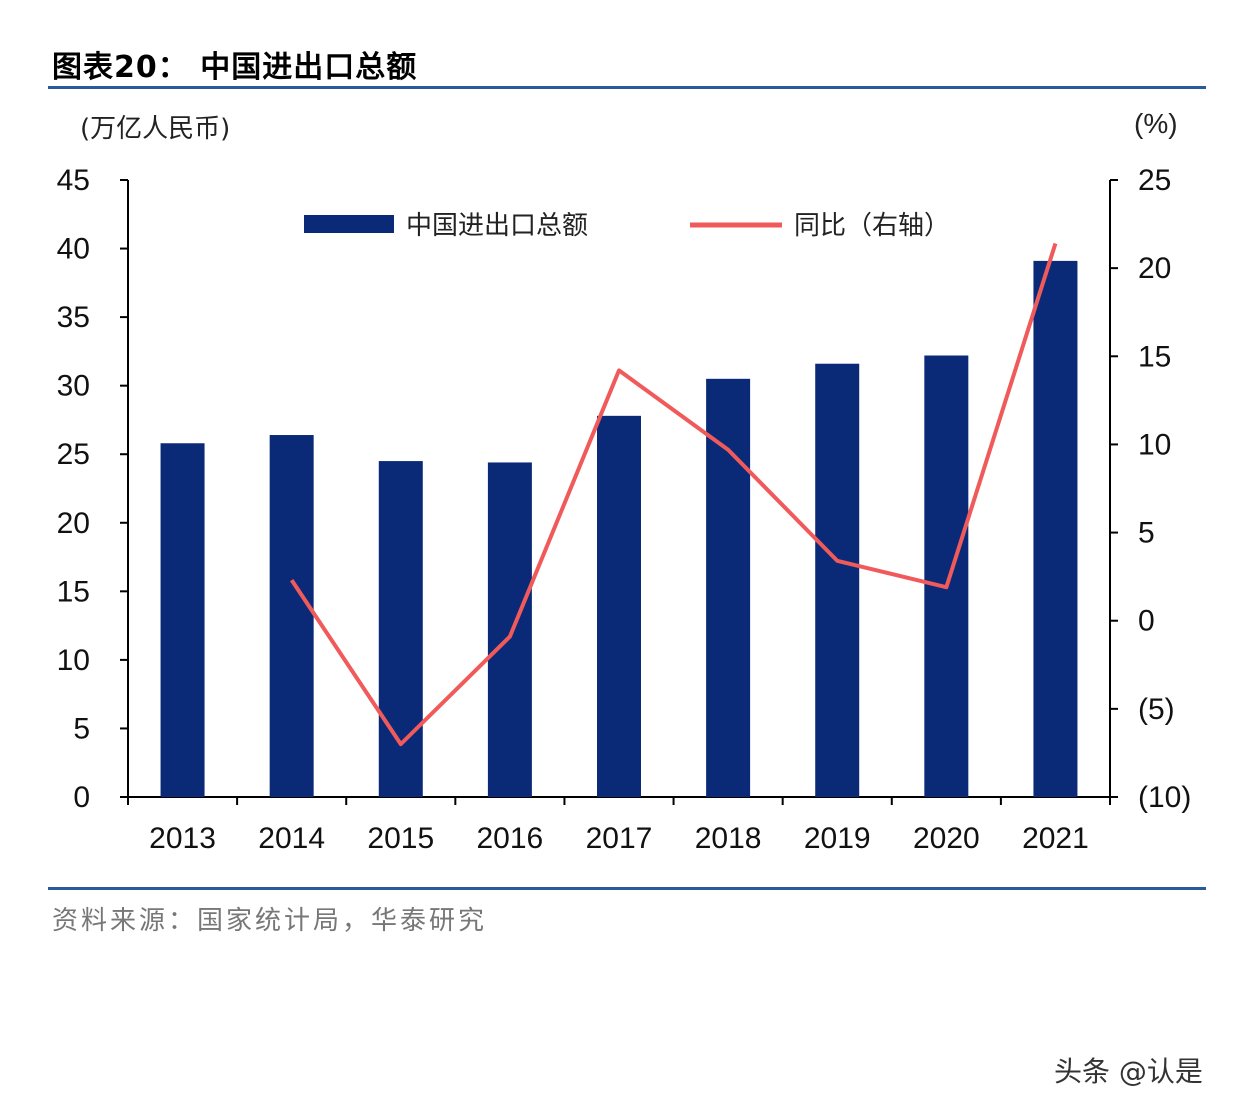 This screenshot has width=1248, height=1112. What do you see at coordinates (81, 728) in the screenshot?
I see `left-tick-label: 5` at bounding box center [81, 728].